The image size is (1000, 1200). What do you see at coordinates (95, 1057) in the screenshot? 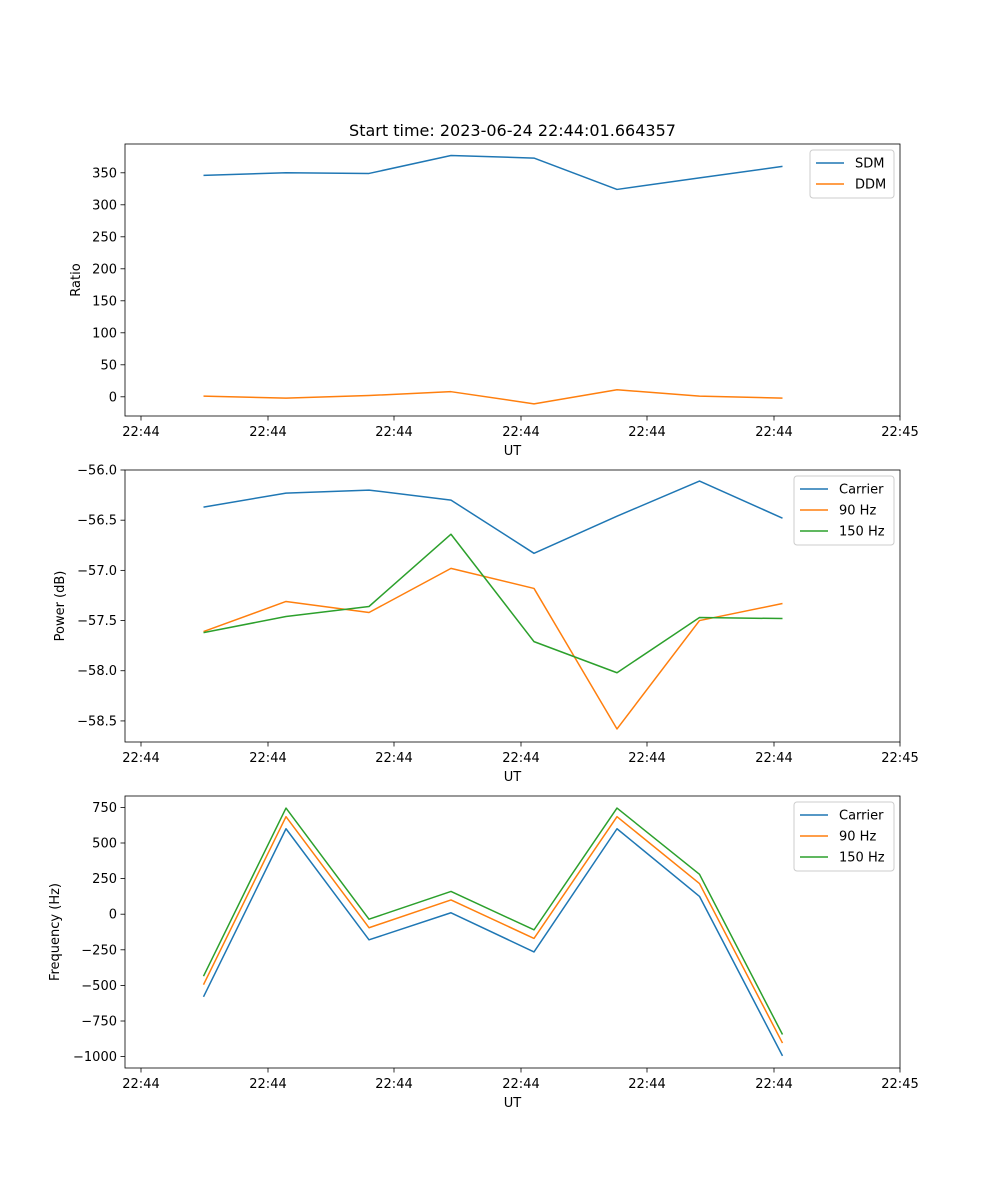
I see `y-tick-label: −1000` at bounding box center [95, 1057].